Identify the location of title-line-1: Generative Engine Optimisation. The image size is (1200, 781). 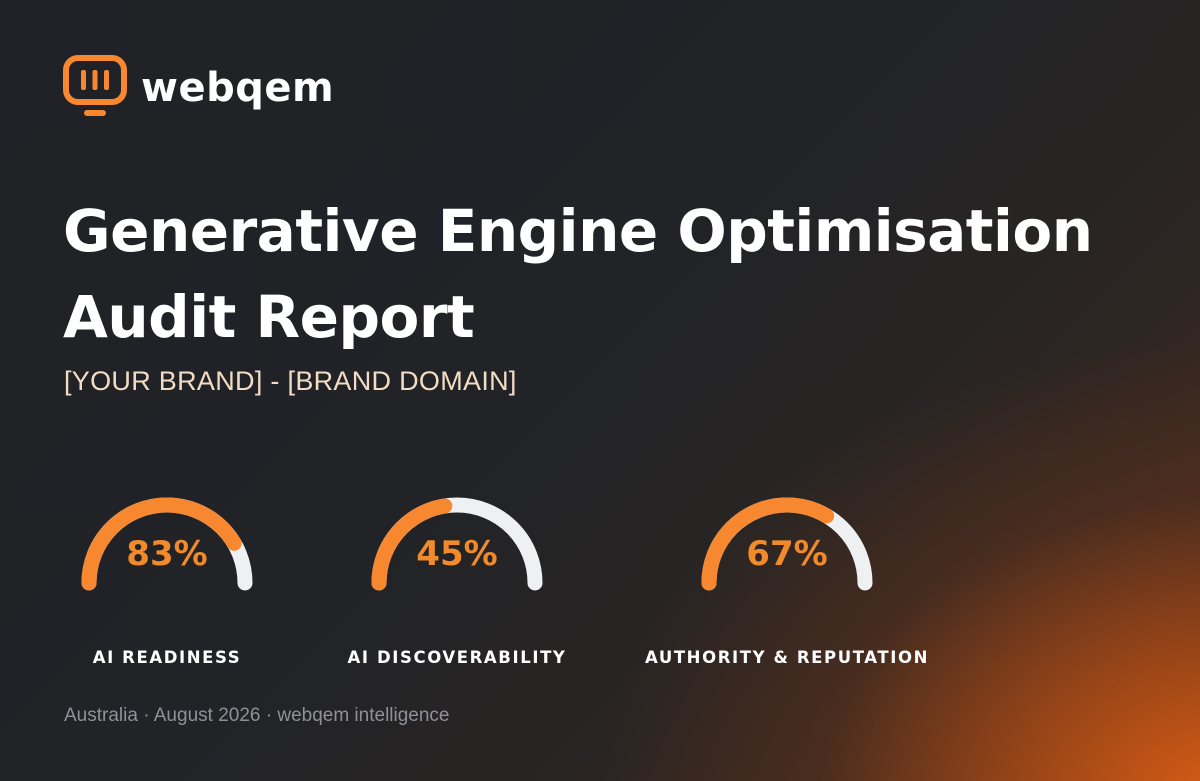
(578, 231).